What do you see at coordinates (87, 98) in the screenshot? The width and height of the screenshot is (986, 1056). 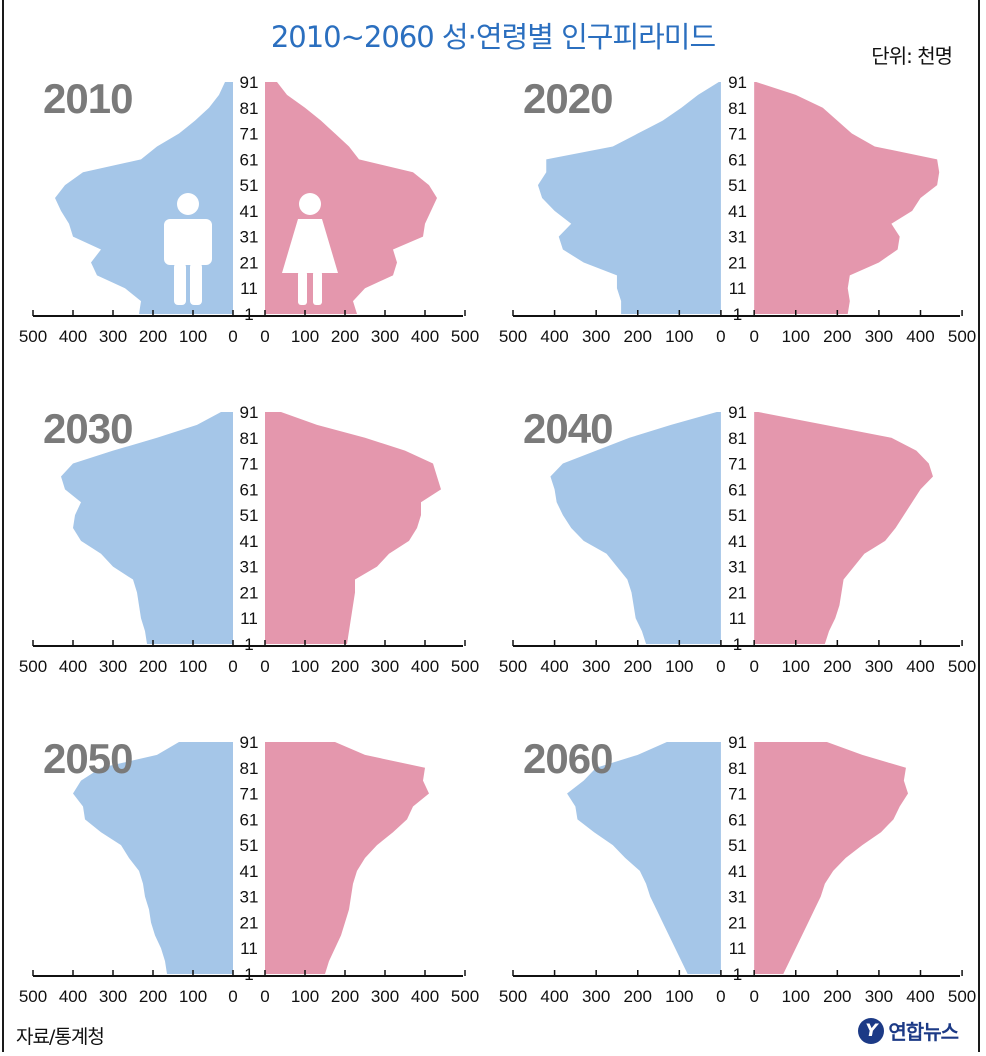 I see `year-label: 2010` at bounding box center [87, 98].